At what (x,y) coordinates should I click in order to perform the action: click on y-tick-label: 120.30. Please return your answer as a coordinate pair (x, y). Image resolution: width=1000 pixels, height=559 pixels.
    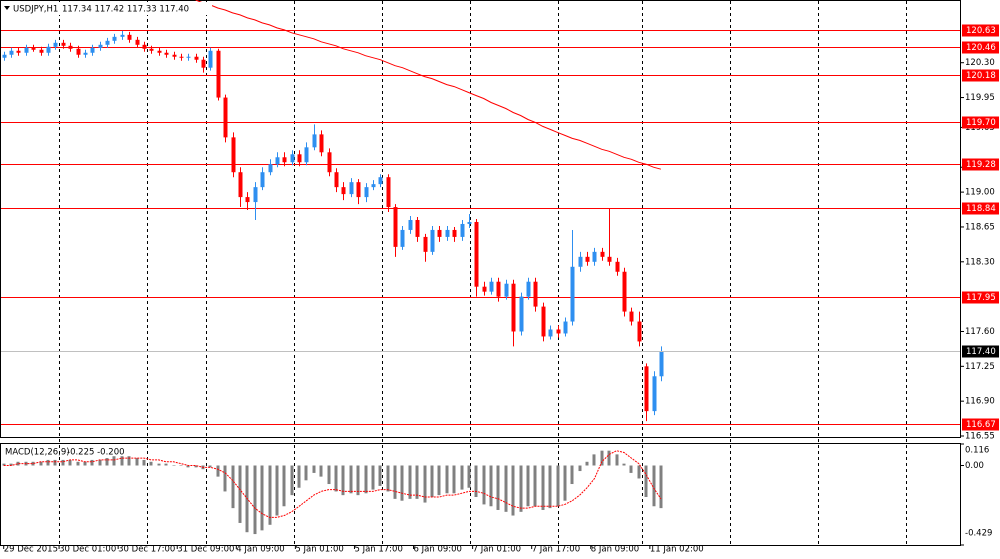
    Looking at the image, I should click on (980, 63).